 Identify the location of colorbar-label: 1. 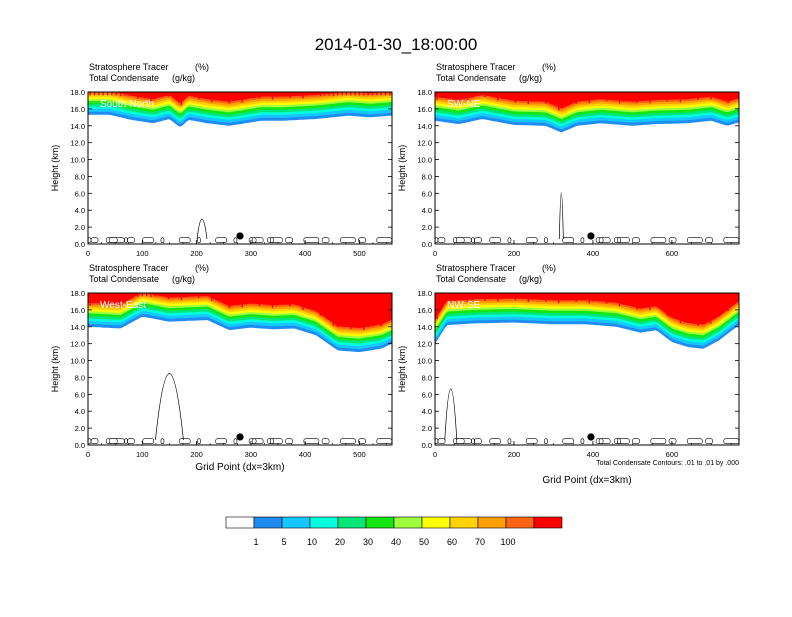
(255, 542).